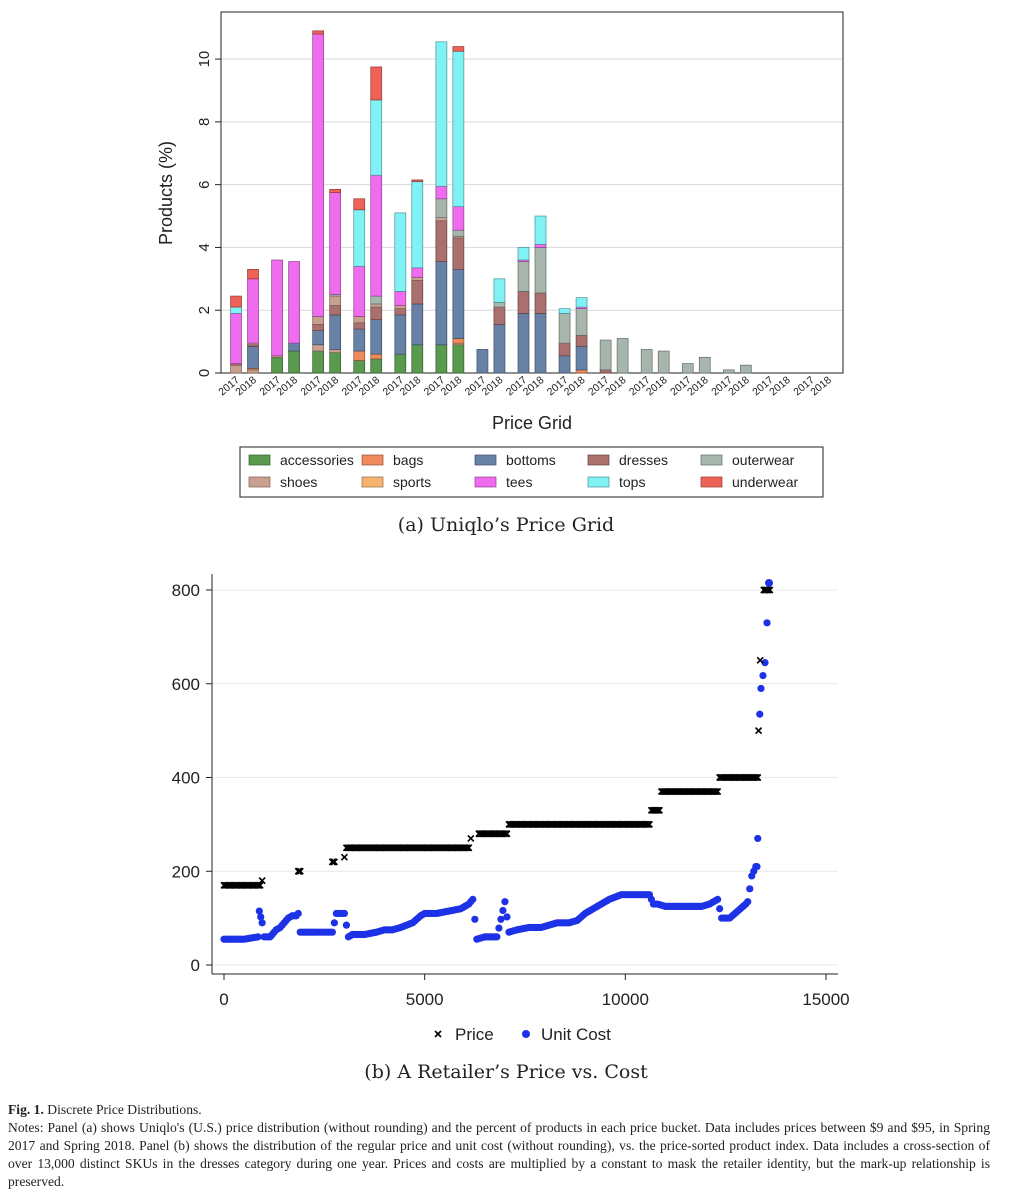 This screenshot has width=1012, height=1200. What do you see at coordinates (438, 1034) in the screenshot?
I see `legend-price-marker` at bounding box center [438, 1034].